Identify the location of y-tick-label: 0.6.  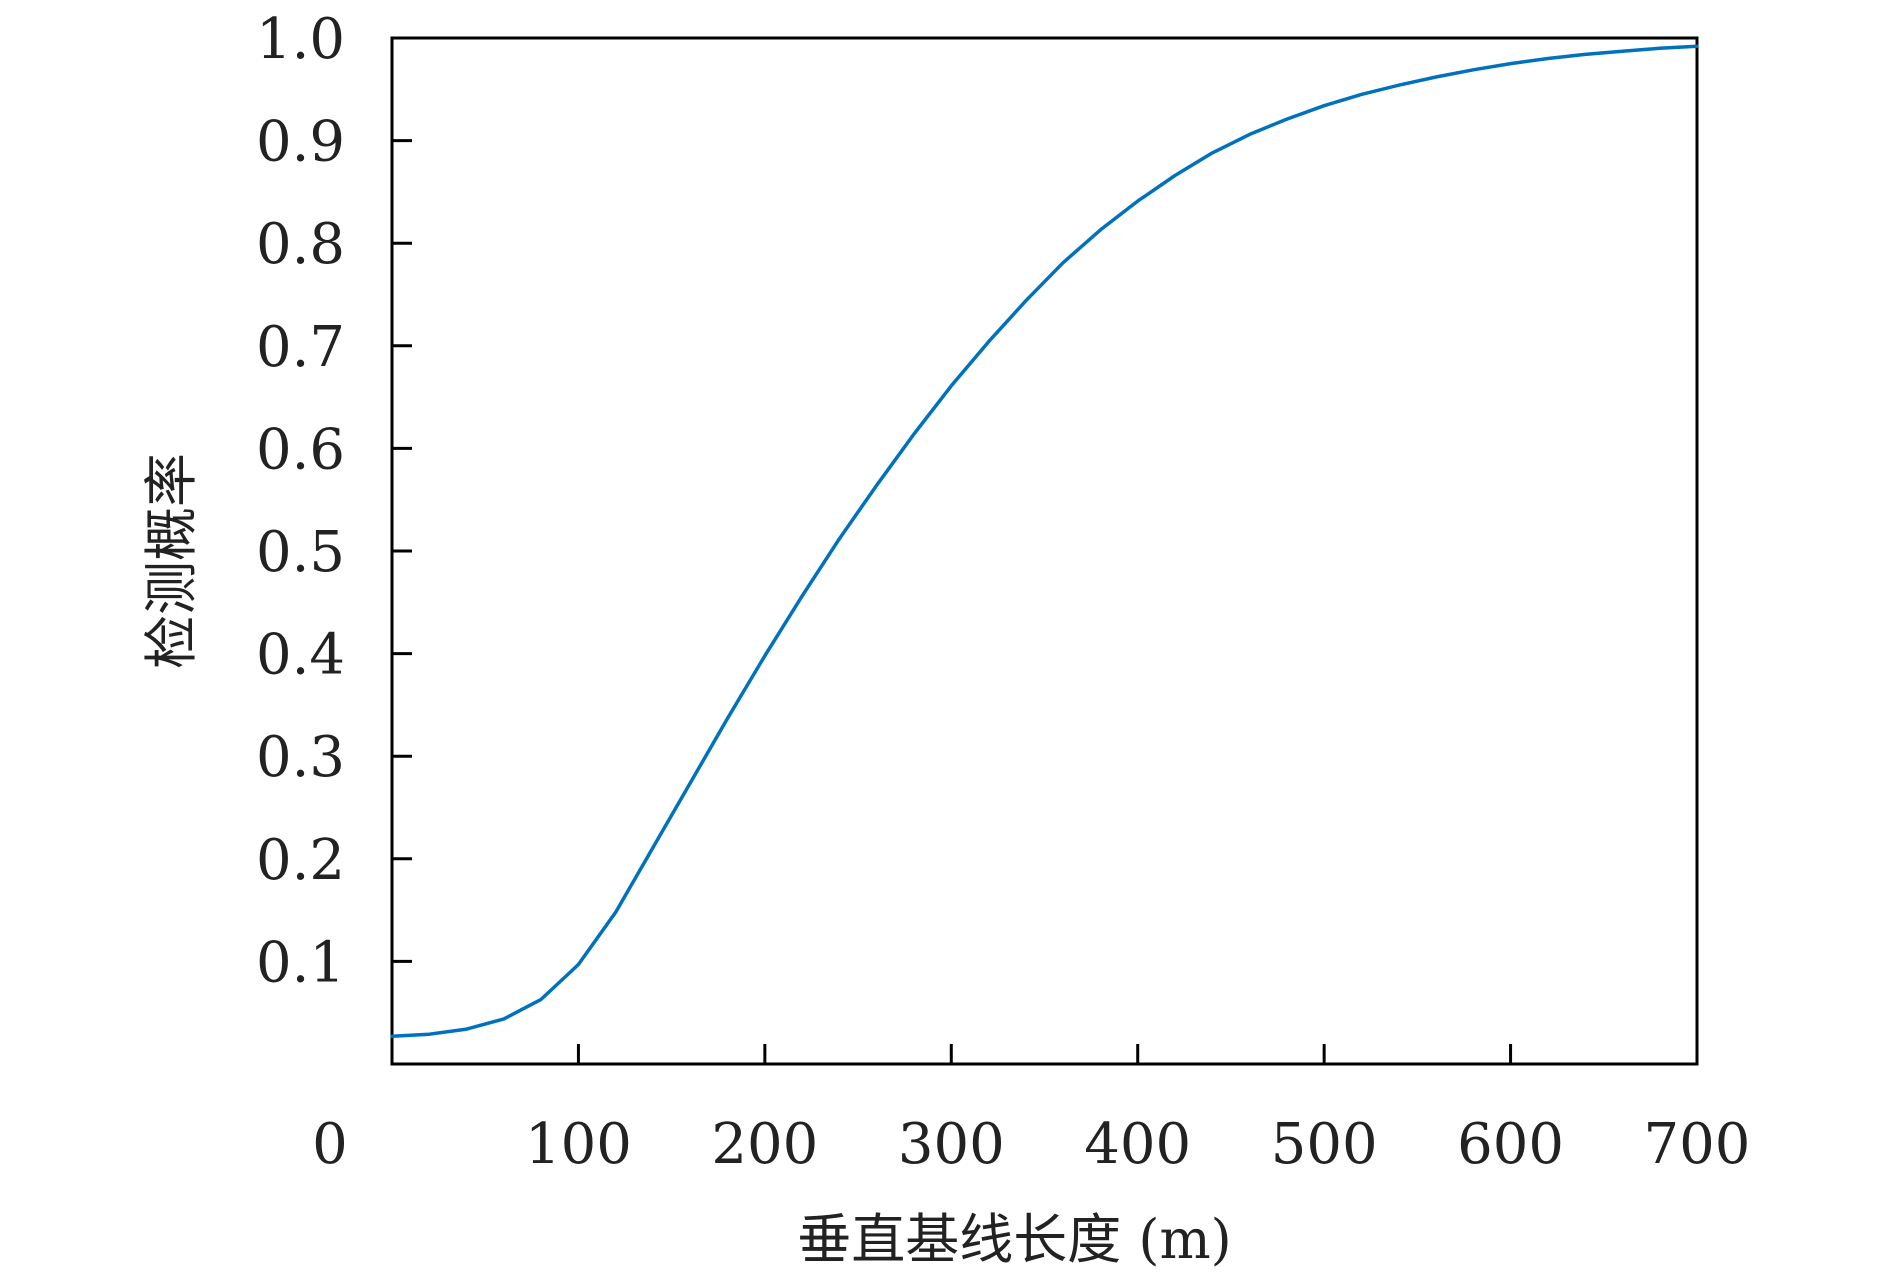
(300, 449).